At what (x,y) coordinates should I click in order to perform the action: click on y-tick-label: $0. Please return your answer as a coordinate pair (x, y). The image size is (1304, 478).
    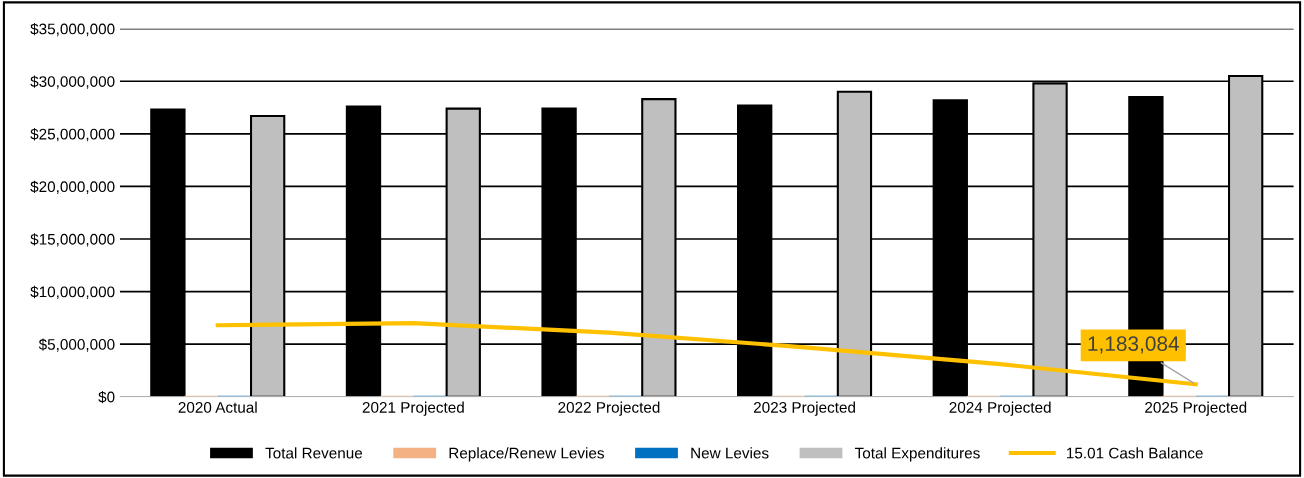
    Looking at the image, I should click on (106, 397).